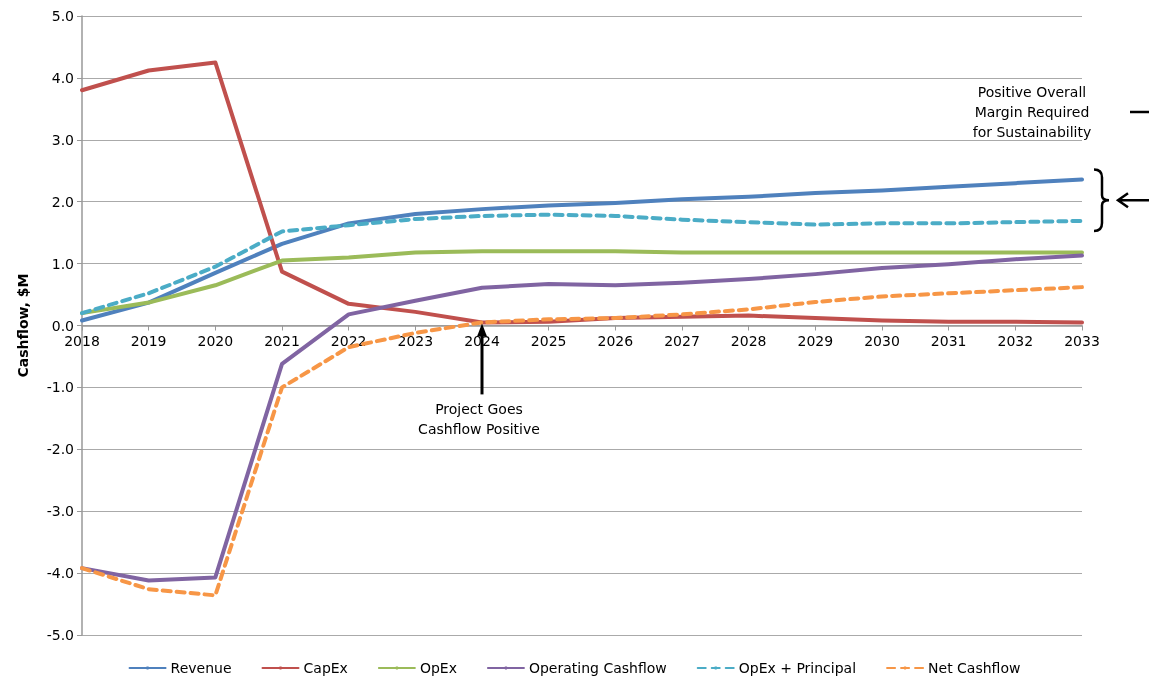 This screenshot has width=1149, height=682. What do you see at coordinates (60, 449) in the screenshot?
I see `y-tick-label: -2.0` at bounding box center [60, 449].